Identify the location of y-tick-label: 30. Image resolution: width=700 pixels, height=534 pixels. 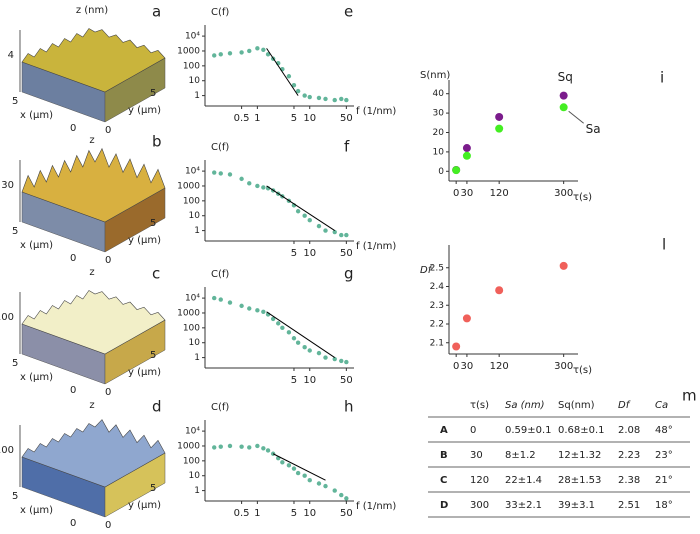
(439, 114).